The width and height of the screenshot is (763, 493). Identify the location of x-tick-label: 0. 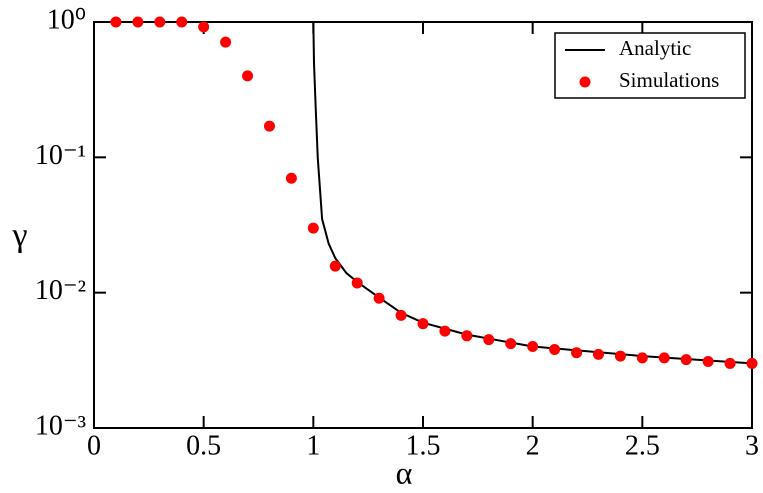
(94, 445).